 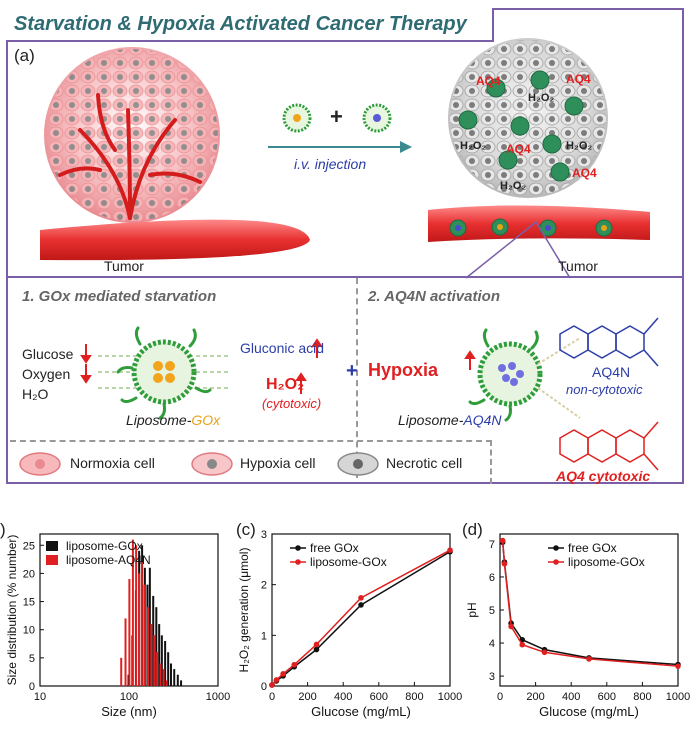 What do you see at coordinates (377, 118) in the screenshot?
I see `liposome-aq4n-icon` at bounding box center [377, 118].